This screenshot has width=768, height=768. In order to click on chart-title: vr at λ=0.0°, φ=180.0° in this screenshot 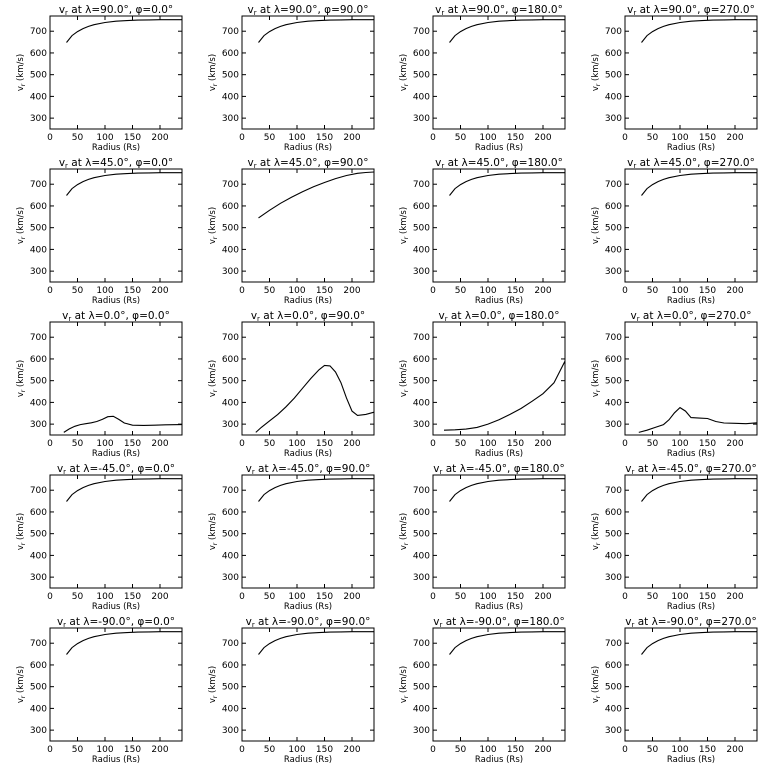, I will do `click(498, 316)`.